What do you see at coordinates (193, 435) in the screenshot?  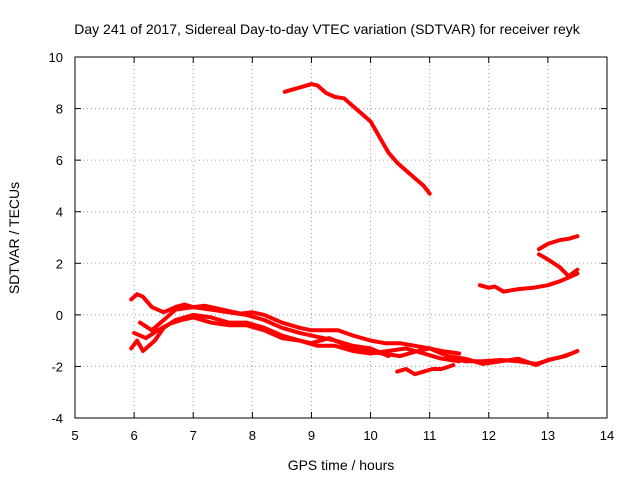 I see `x-tick-label: 7` at bounding box center [193, 435].